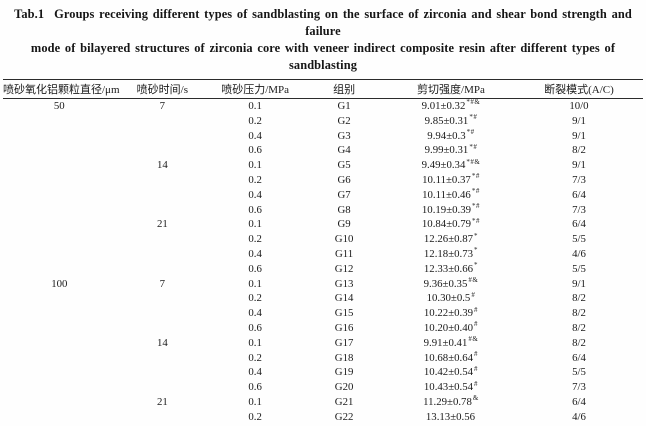  I want to click on strength-value: 11.29±0.78, so click(447, 401).